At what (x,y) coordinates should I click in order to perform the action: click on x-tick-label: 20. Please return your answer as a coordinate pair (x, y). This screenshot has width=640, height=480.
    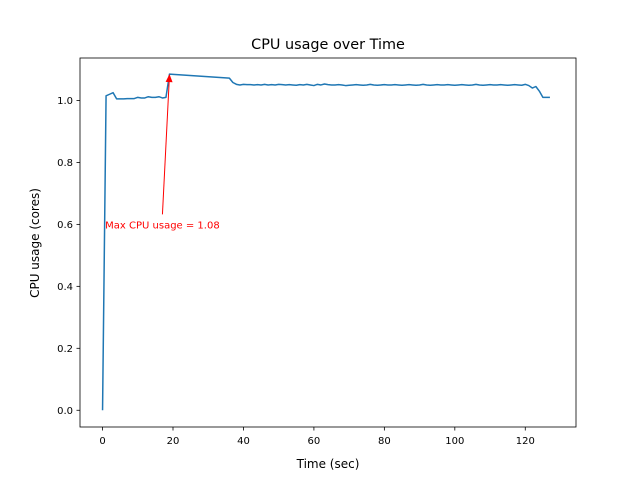
    Looking at the image, I should click on (173, 441).